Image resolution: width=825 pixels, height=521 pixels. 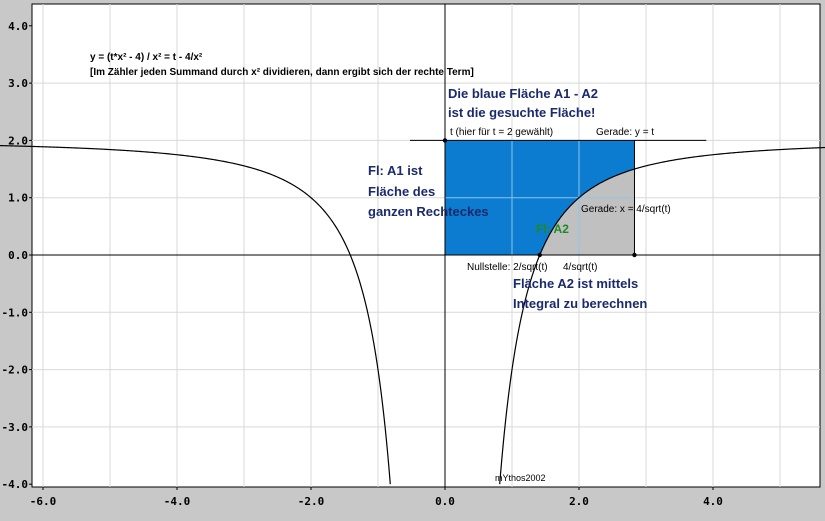 I want to click on x-tick-label: 2.0, so click(x=579, y=501).